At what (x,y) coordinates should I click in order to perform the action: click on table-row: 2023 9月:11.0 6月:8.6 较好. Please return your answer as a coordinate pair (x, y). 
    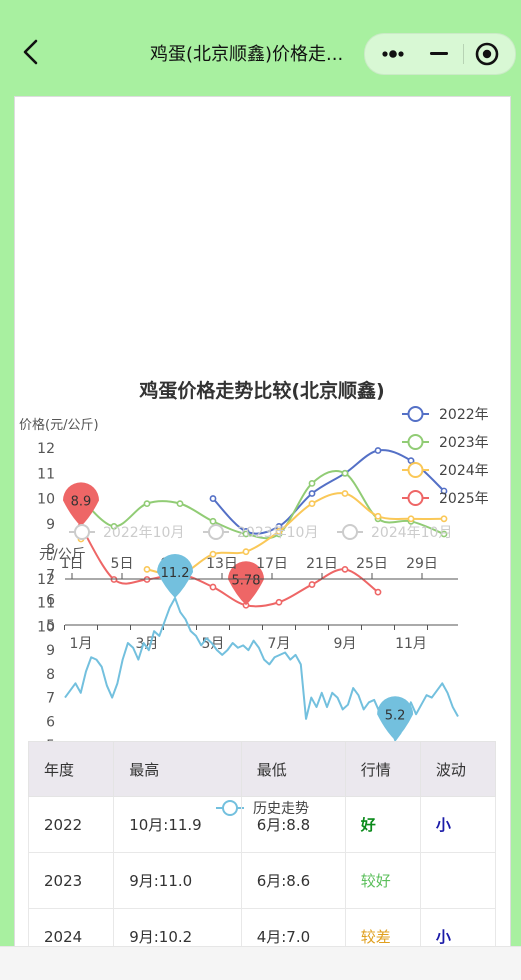
    Looking at the image, I should click on (262, 880).